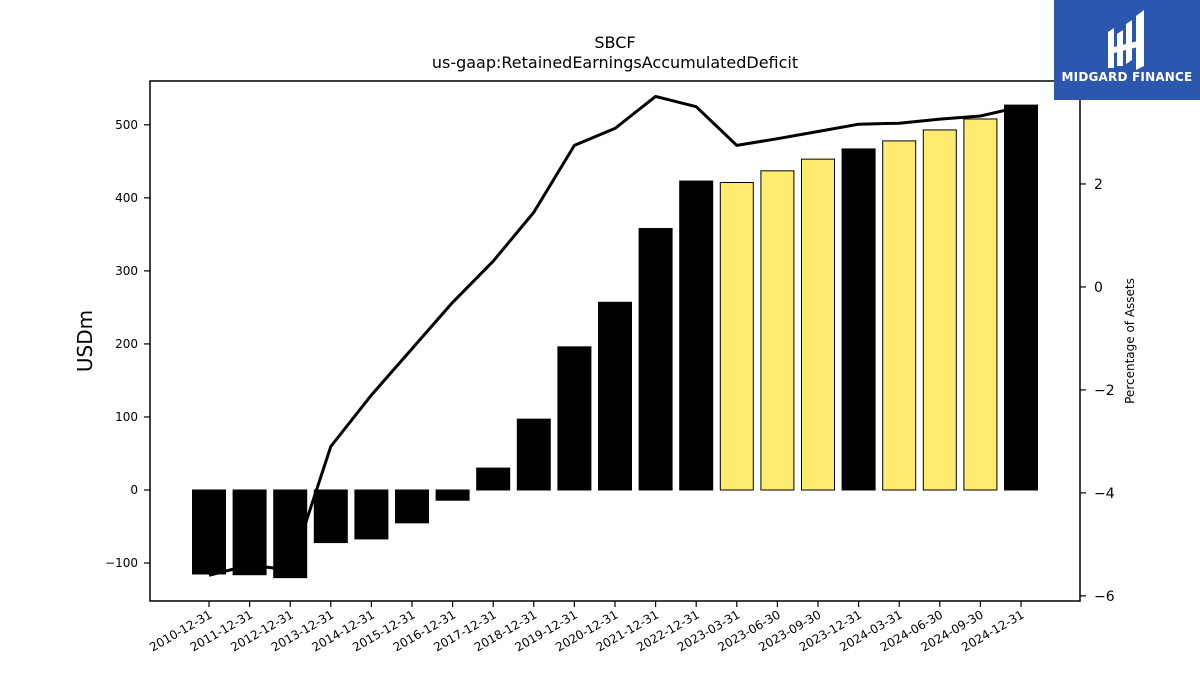 The height and width of the screenshot is (675, 1200). Describe the element at coordinates (1104, 597) in the screenshot. I see `y2-tick-label: −6` at that location.